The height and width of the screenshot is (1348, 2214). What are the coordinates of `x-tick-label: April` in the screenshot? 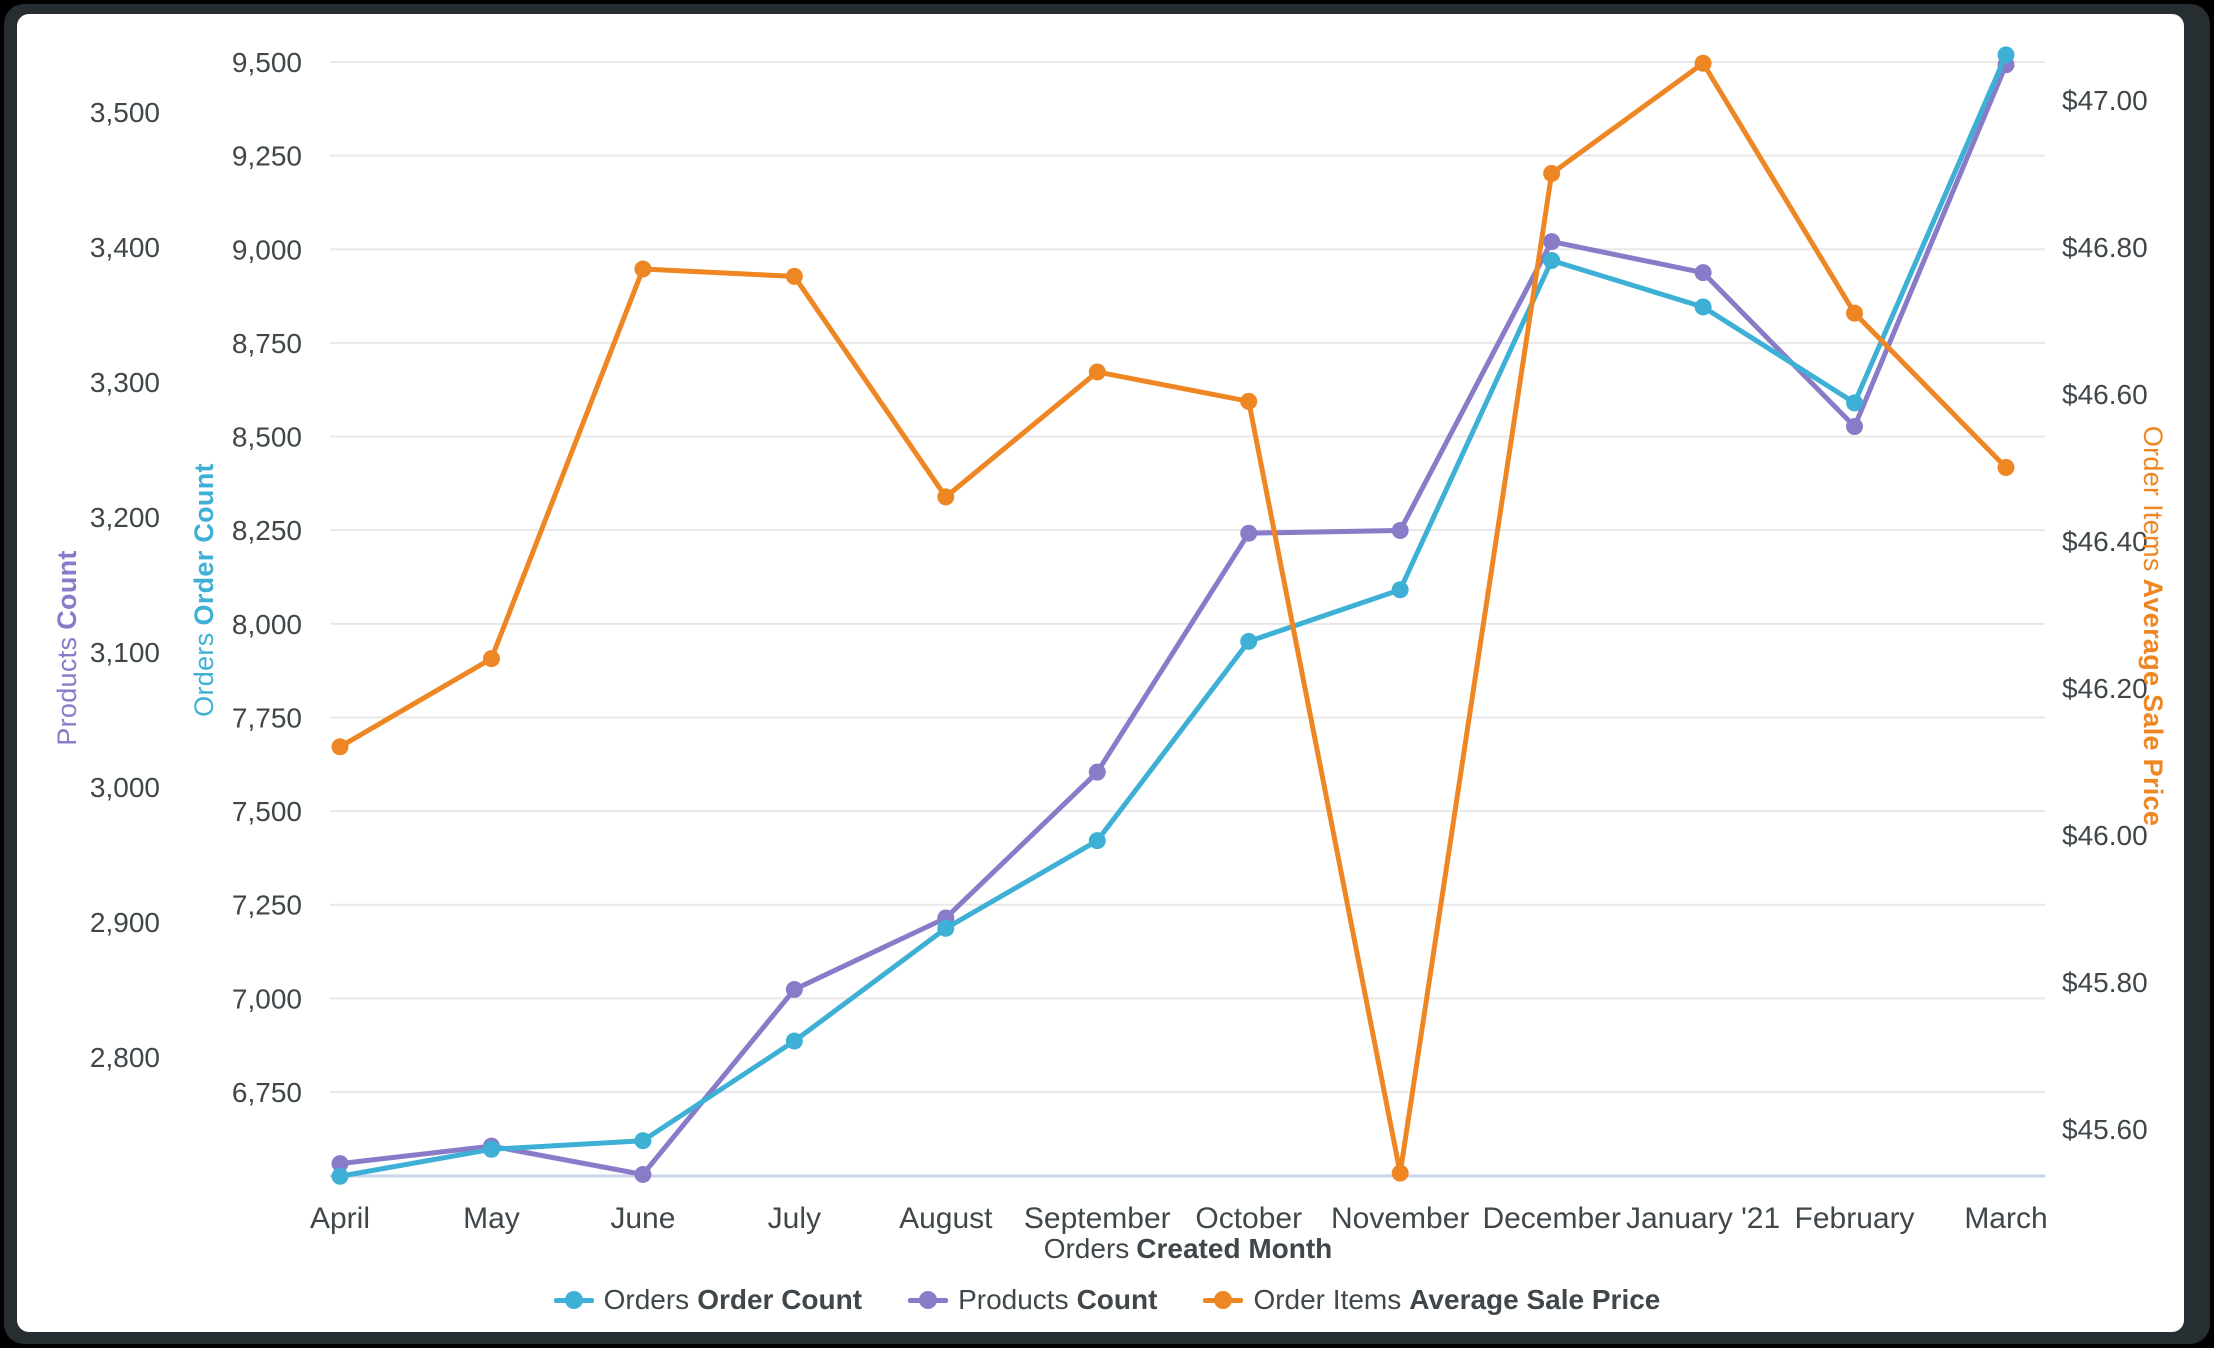 It's located at (340, 1218).